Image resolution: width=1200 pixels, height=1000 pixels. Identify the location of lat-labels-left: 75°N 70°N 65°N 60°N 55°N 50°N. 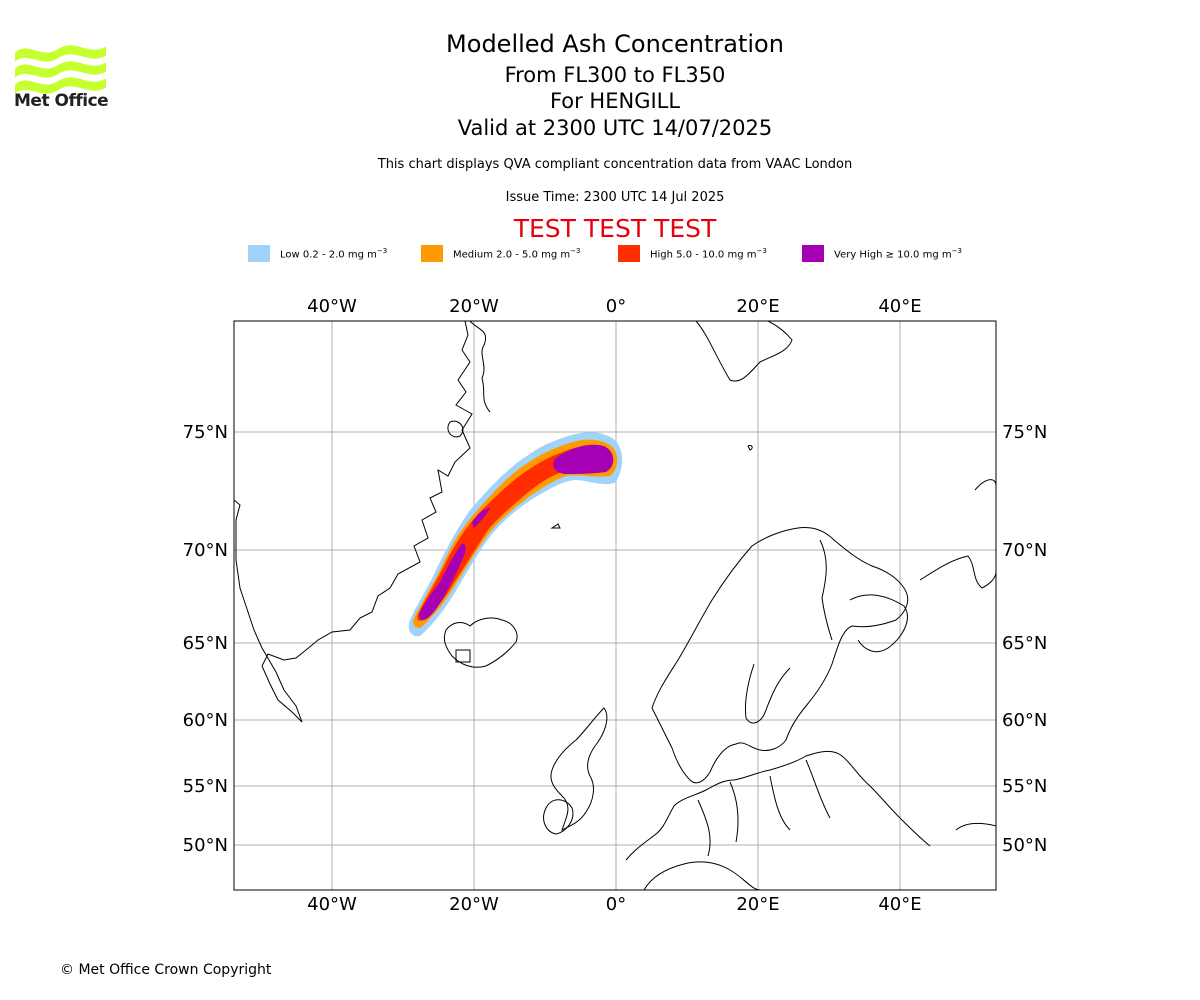
(205, 639).